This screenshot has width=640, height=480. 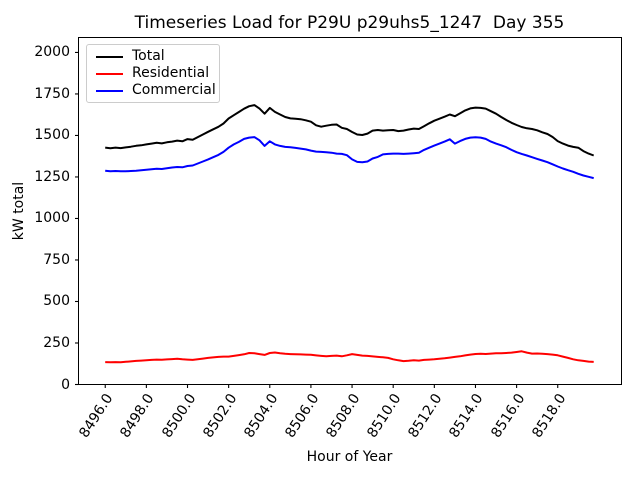 What do you see at coordinates (171, 73) in the screenshot?
I see `legend-label: Residential` at bounding box center [171, 73].